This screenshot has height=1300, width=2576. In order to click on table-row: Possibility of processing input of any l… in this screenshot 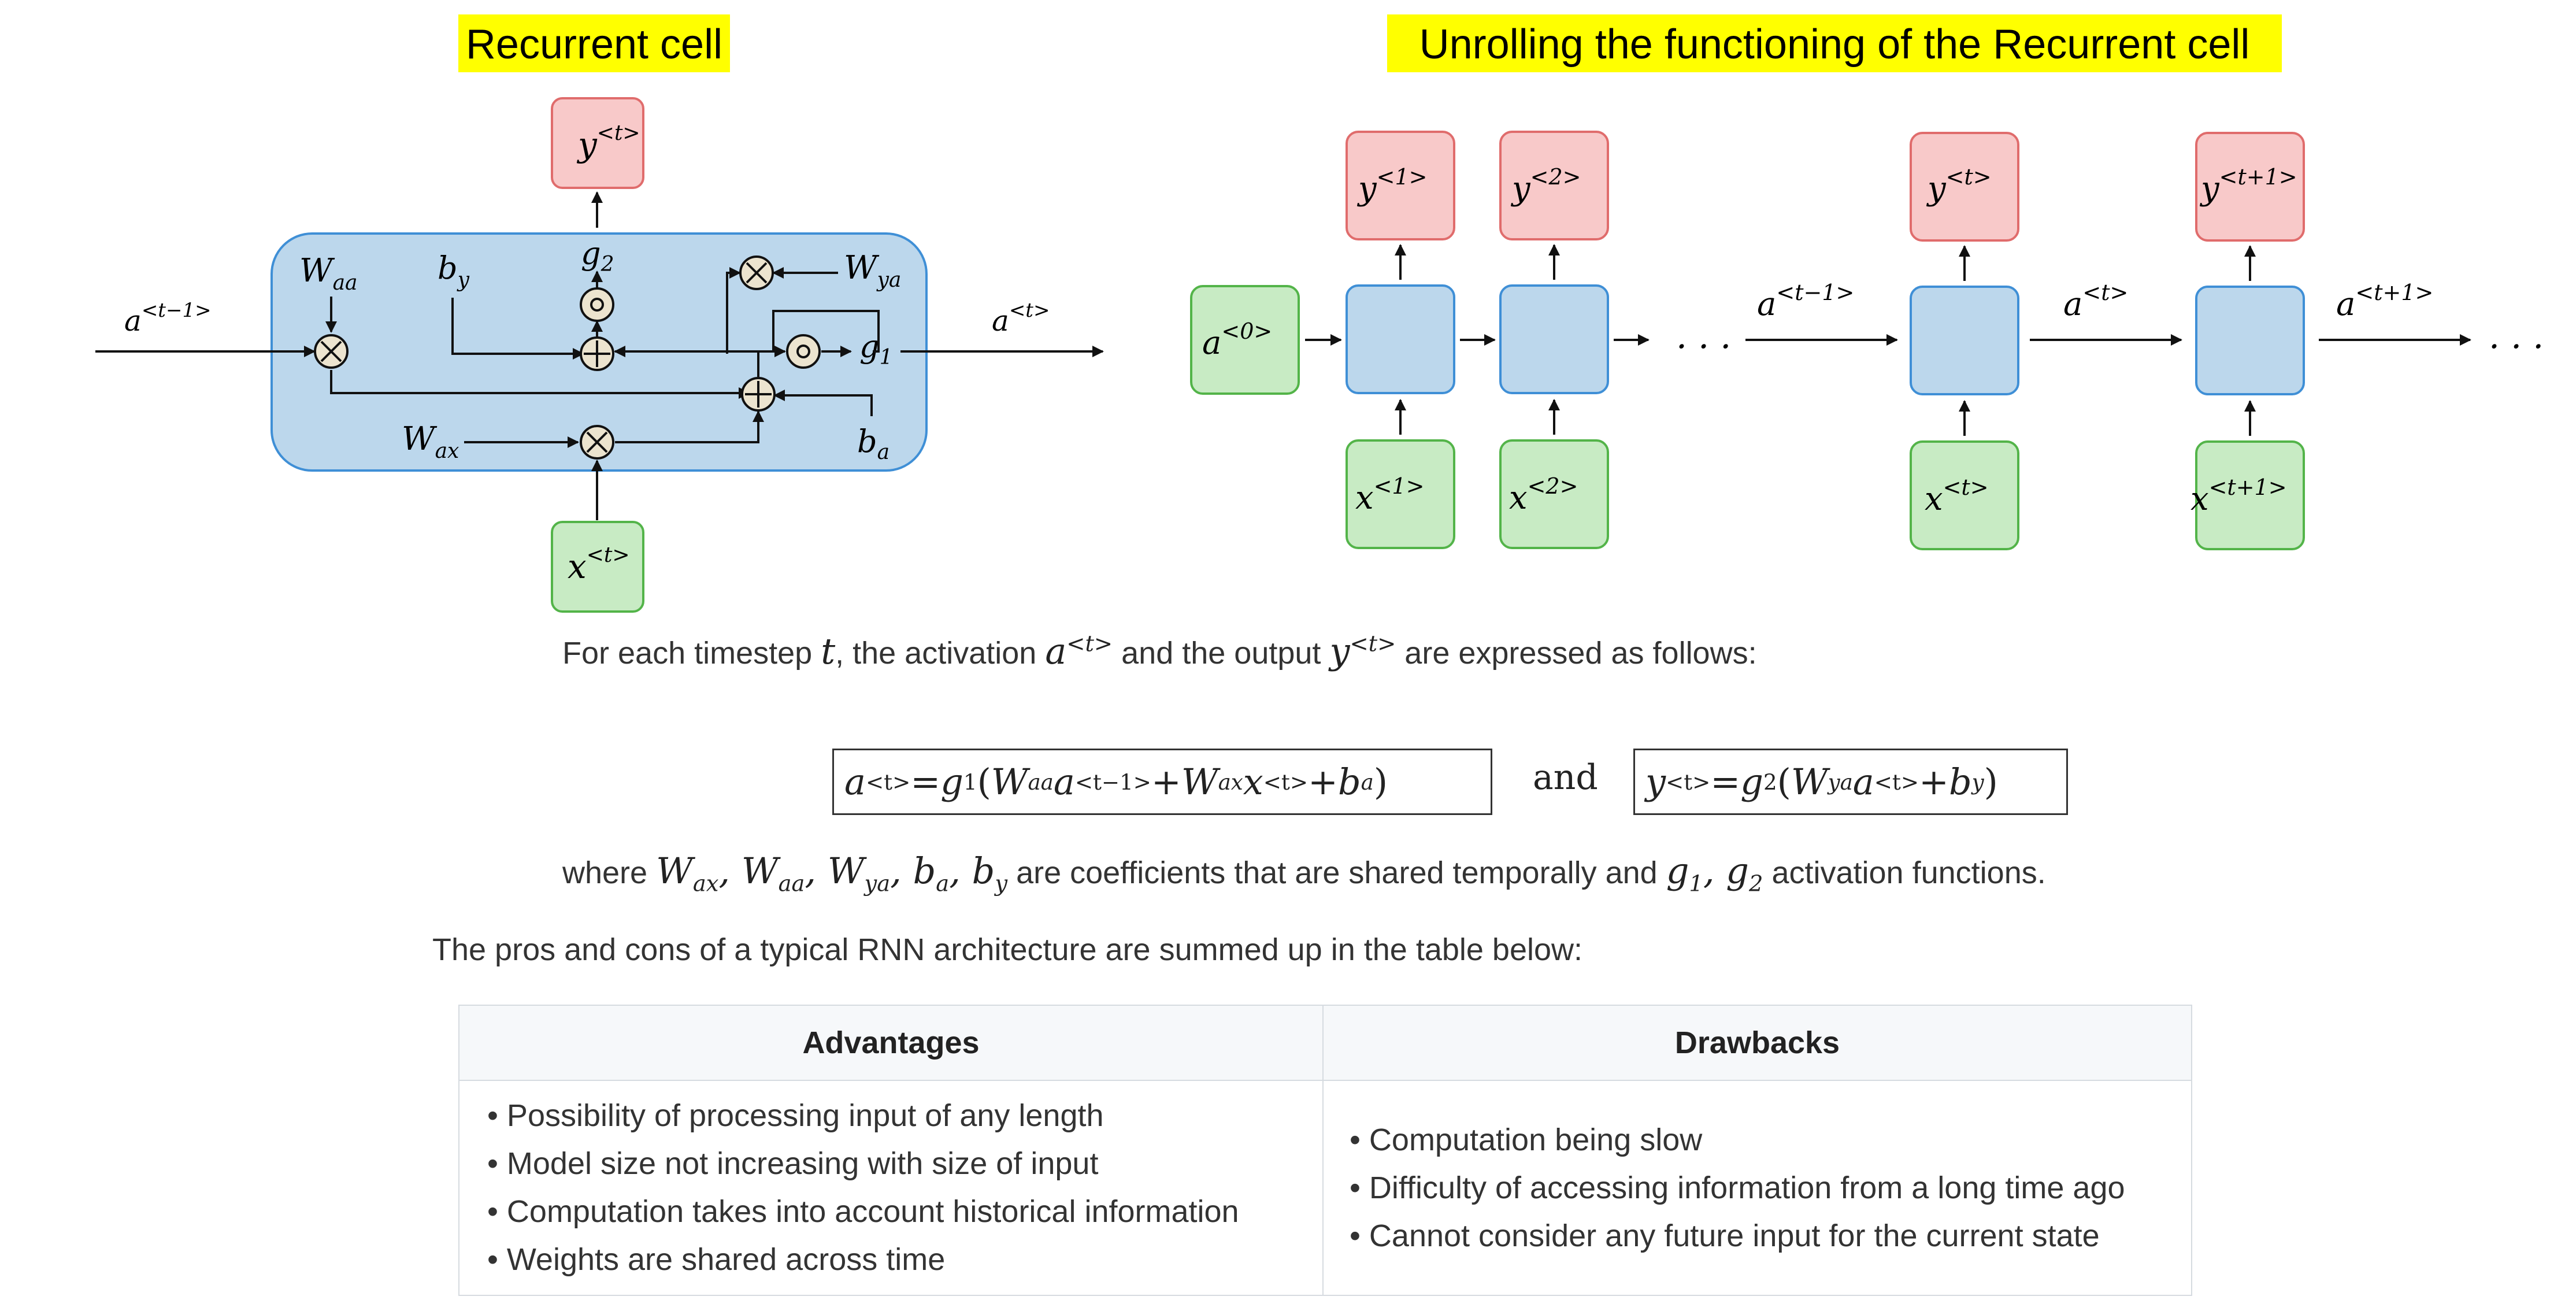, I will do `click(1325, 1188)`.